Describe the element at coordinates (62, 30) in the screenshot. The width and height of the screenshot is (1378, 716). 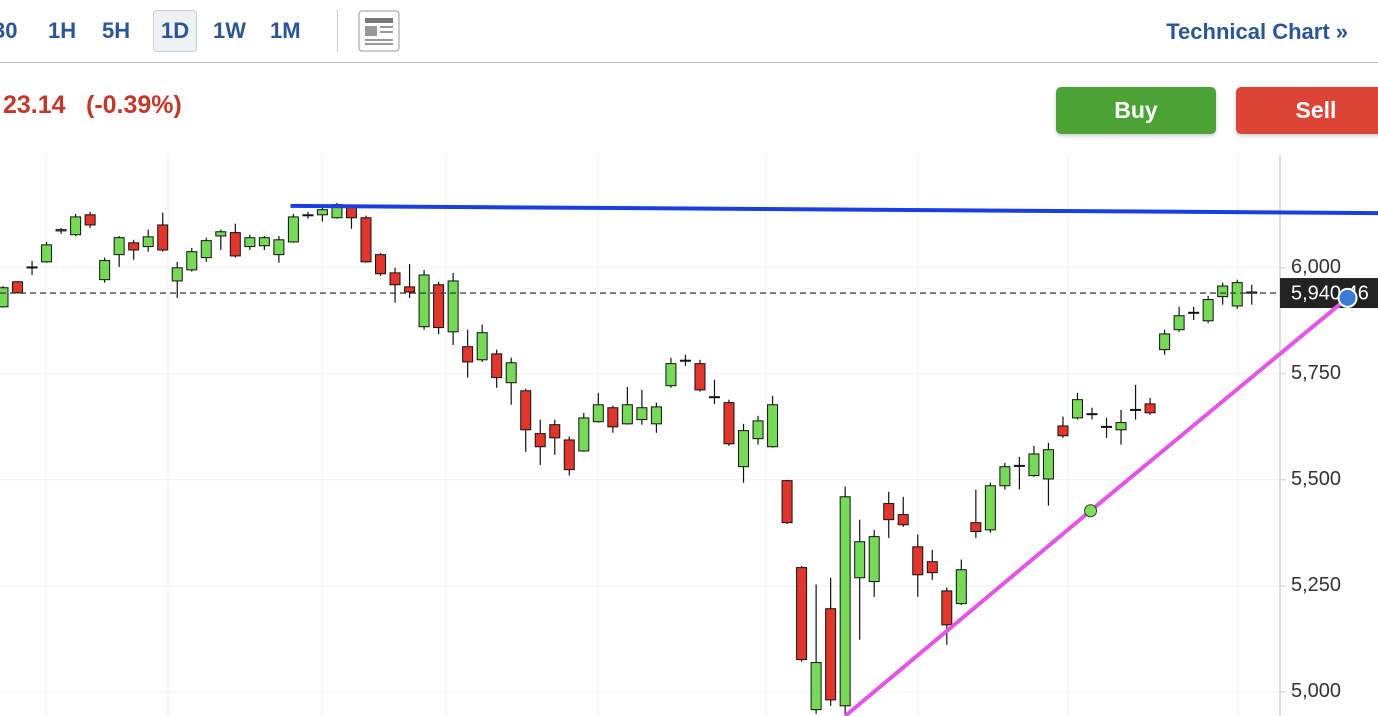
I see `timeframe-button: 1H` at that location.